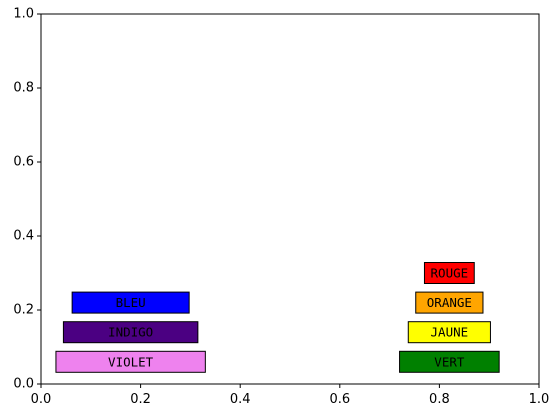  Describe the element at coordinates (27, 199) in the screenshot. I see `y-axis-ticks: 0.0 0.2 0.4 0.6 0.8 1.0` at that location.